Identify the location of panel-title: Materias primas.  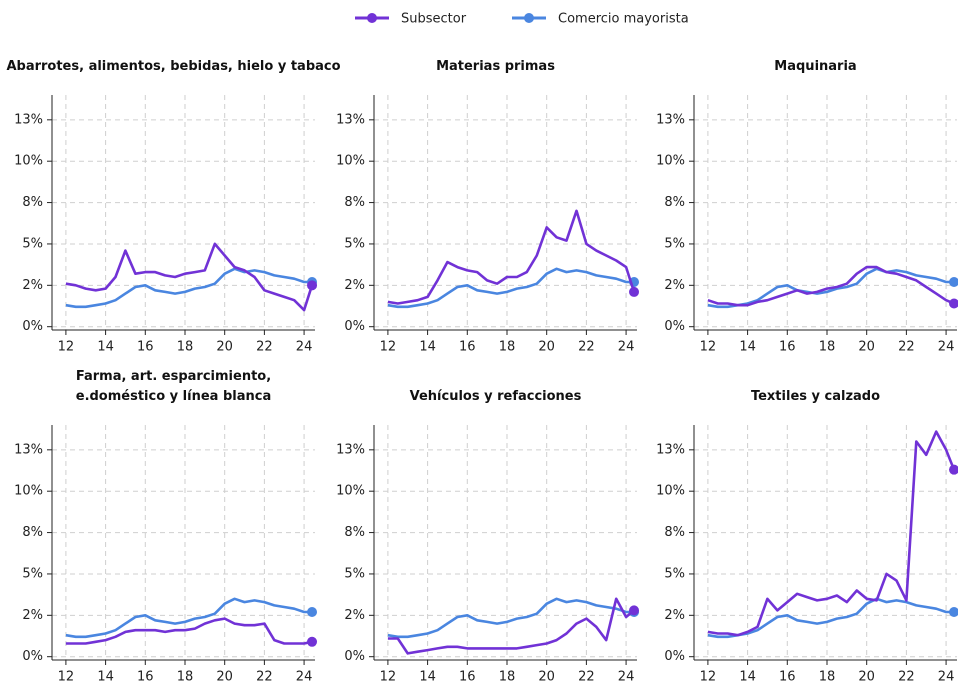
(495, 66).